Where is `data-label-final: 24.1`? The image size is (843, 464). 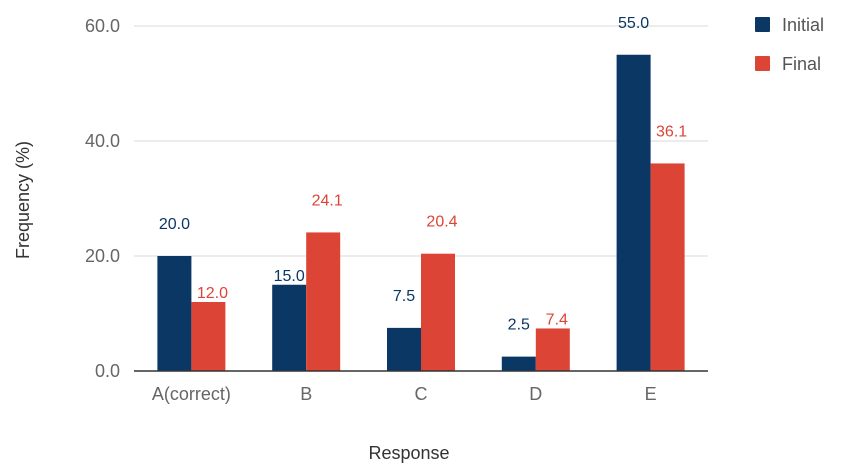 data-label-final: 24.1 is located at coordinates (327, 200).